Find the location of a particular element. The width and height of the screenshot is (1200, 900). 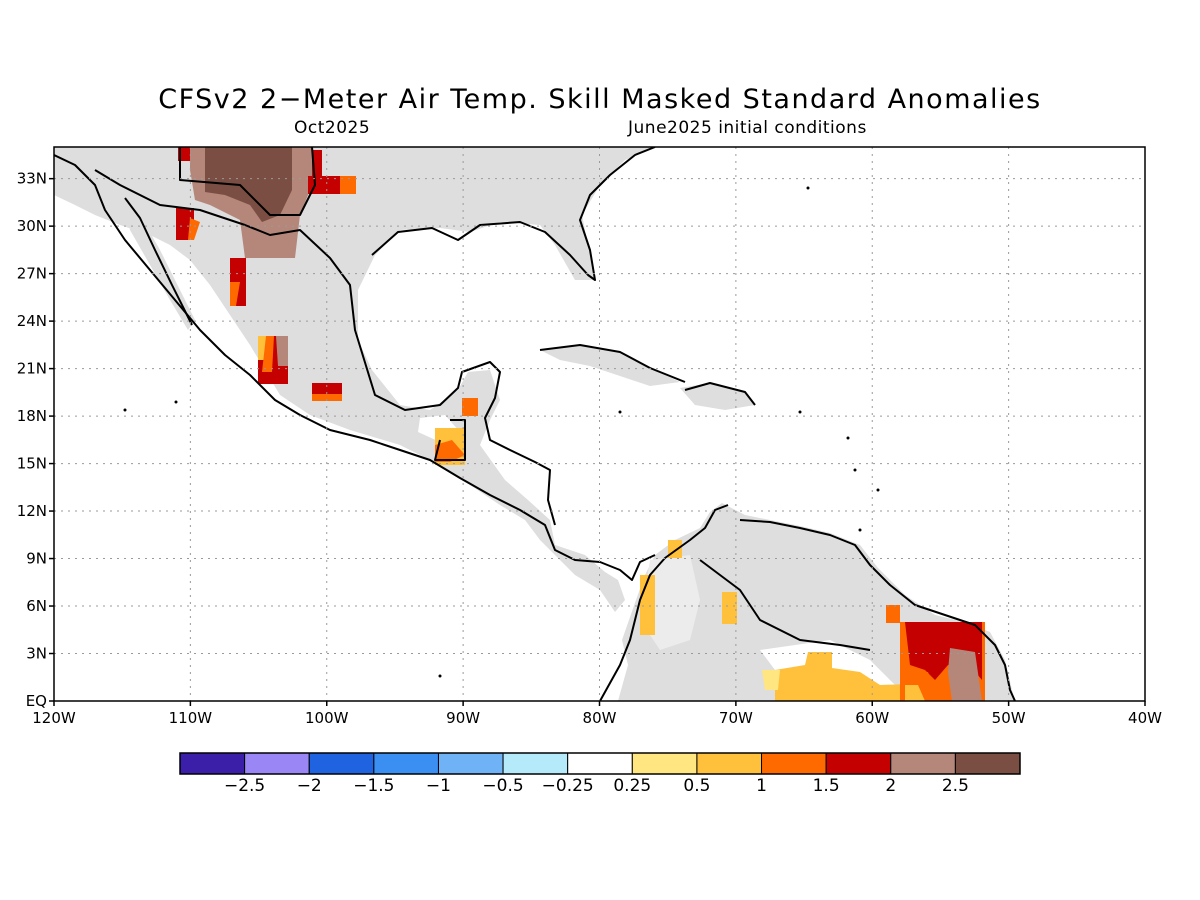

colorbar-label: −2 is located at coordinates (309, 786).